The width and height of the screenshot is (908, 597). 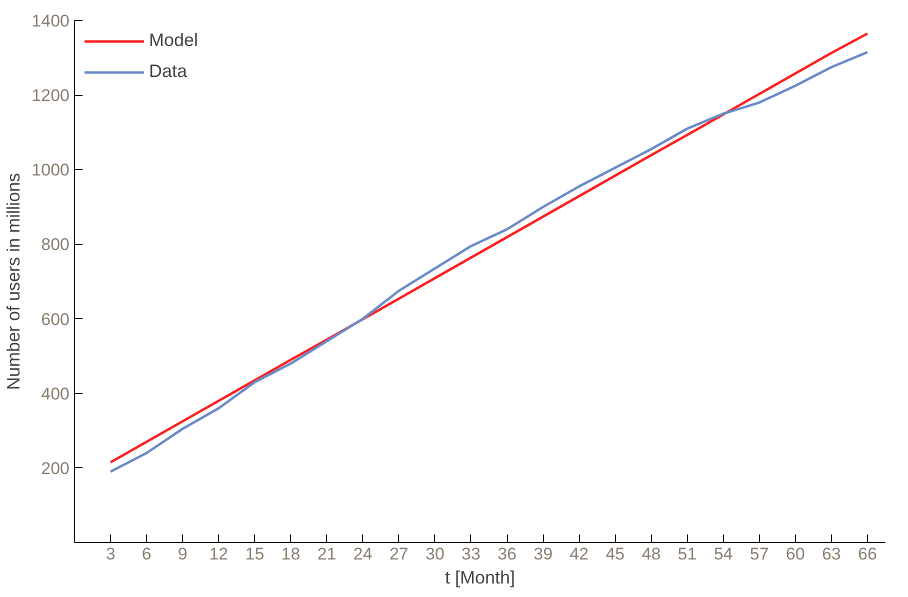 I want to click on x-tick-label: 54, so click(x=723, y=554).